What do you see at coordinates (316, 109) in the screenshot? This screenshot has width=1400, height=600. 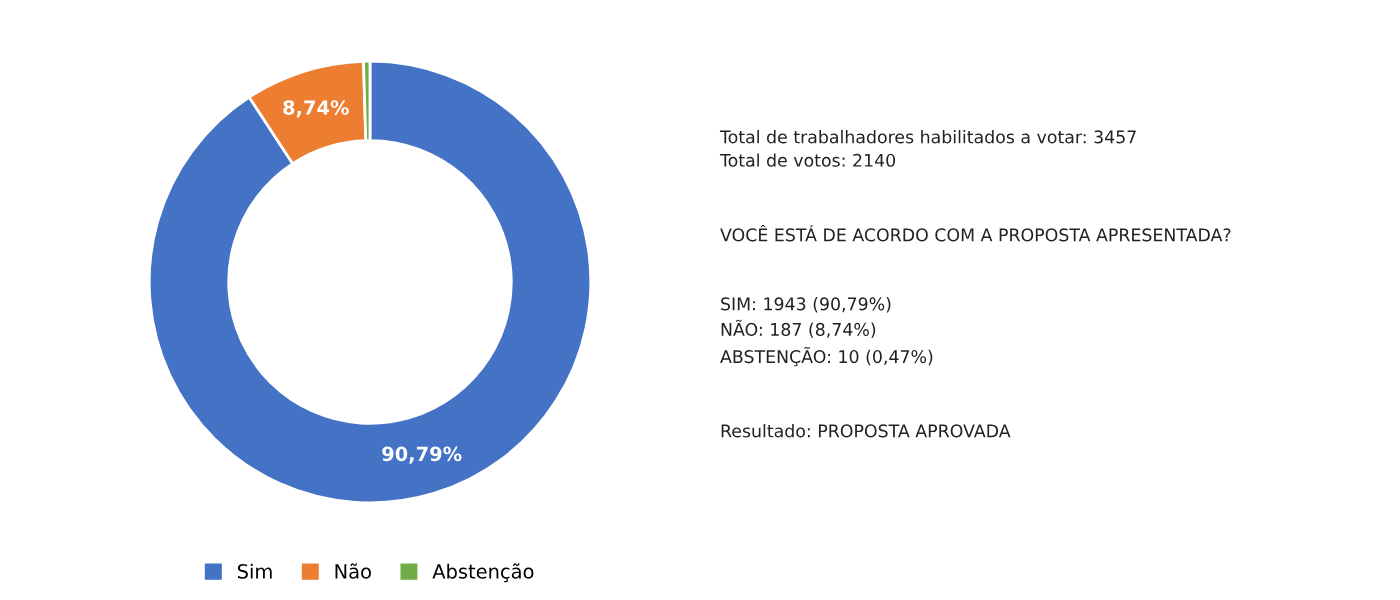 I see `data-label: 8,74%` at bounding box center [316, 109].